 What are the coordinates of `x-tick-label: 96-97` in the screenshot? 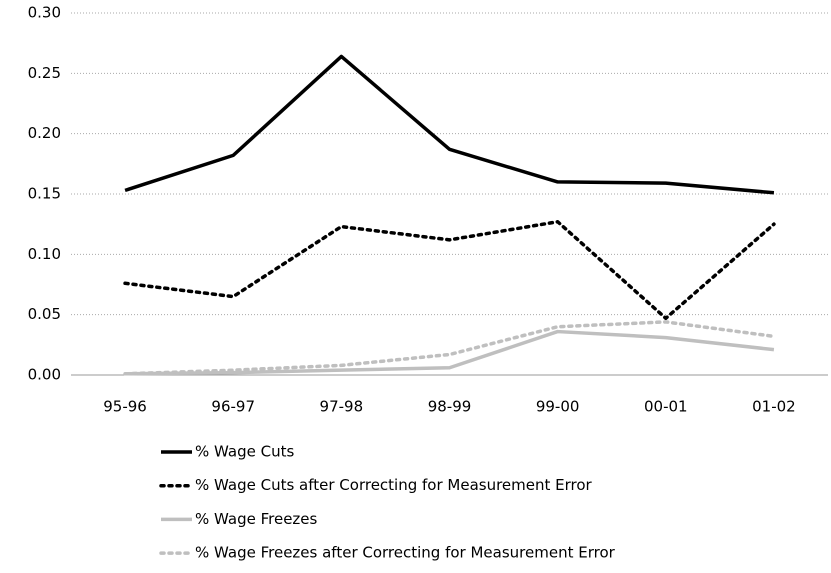 It's located at (233, 407).